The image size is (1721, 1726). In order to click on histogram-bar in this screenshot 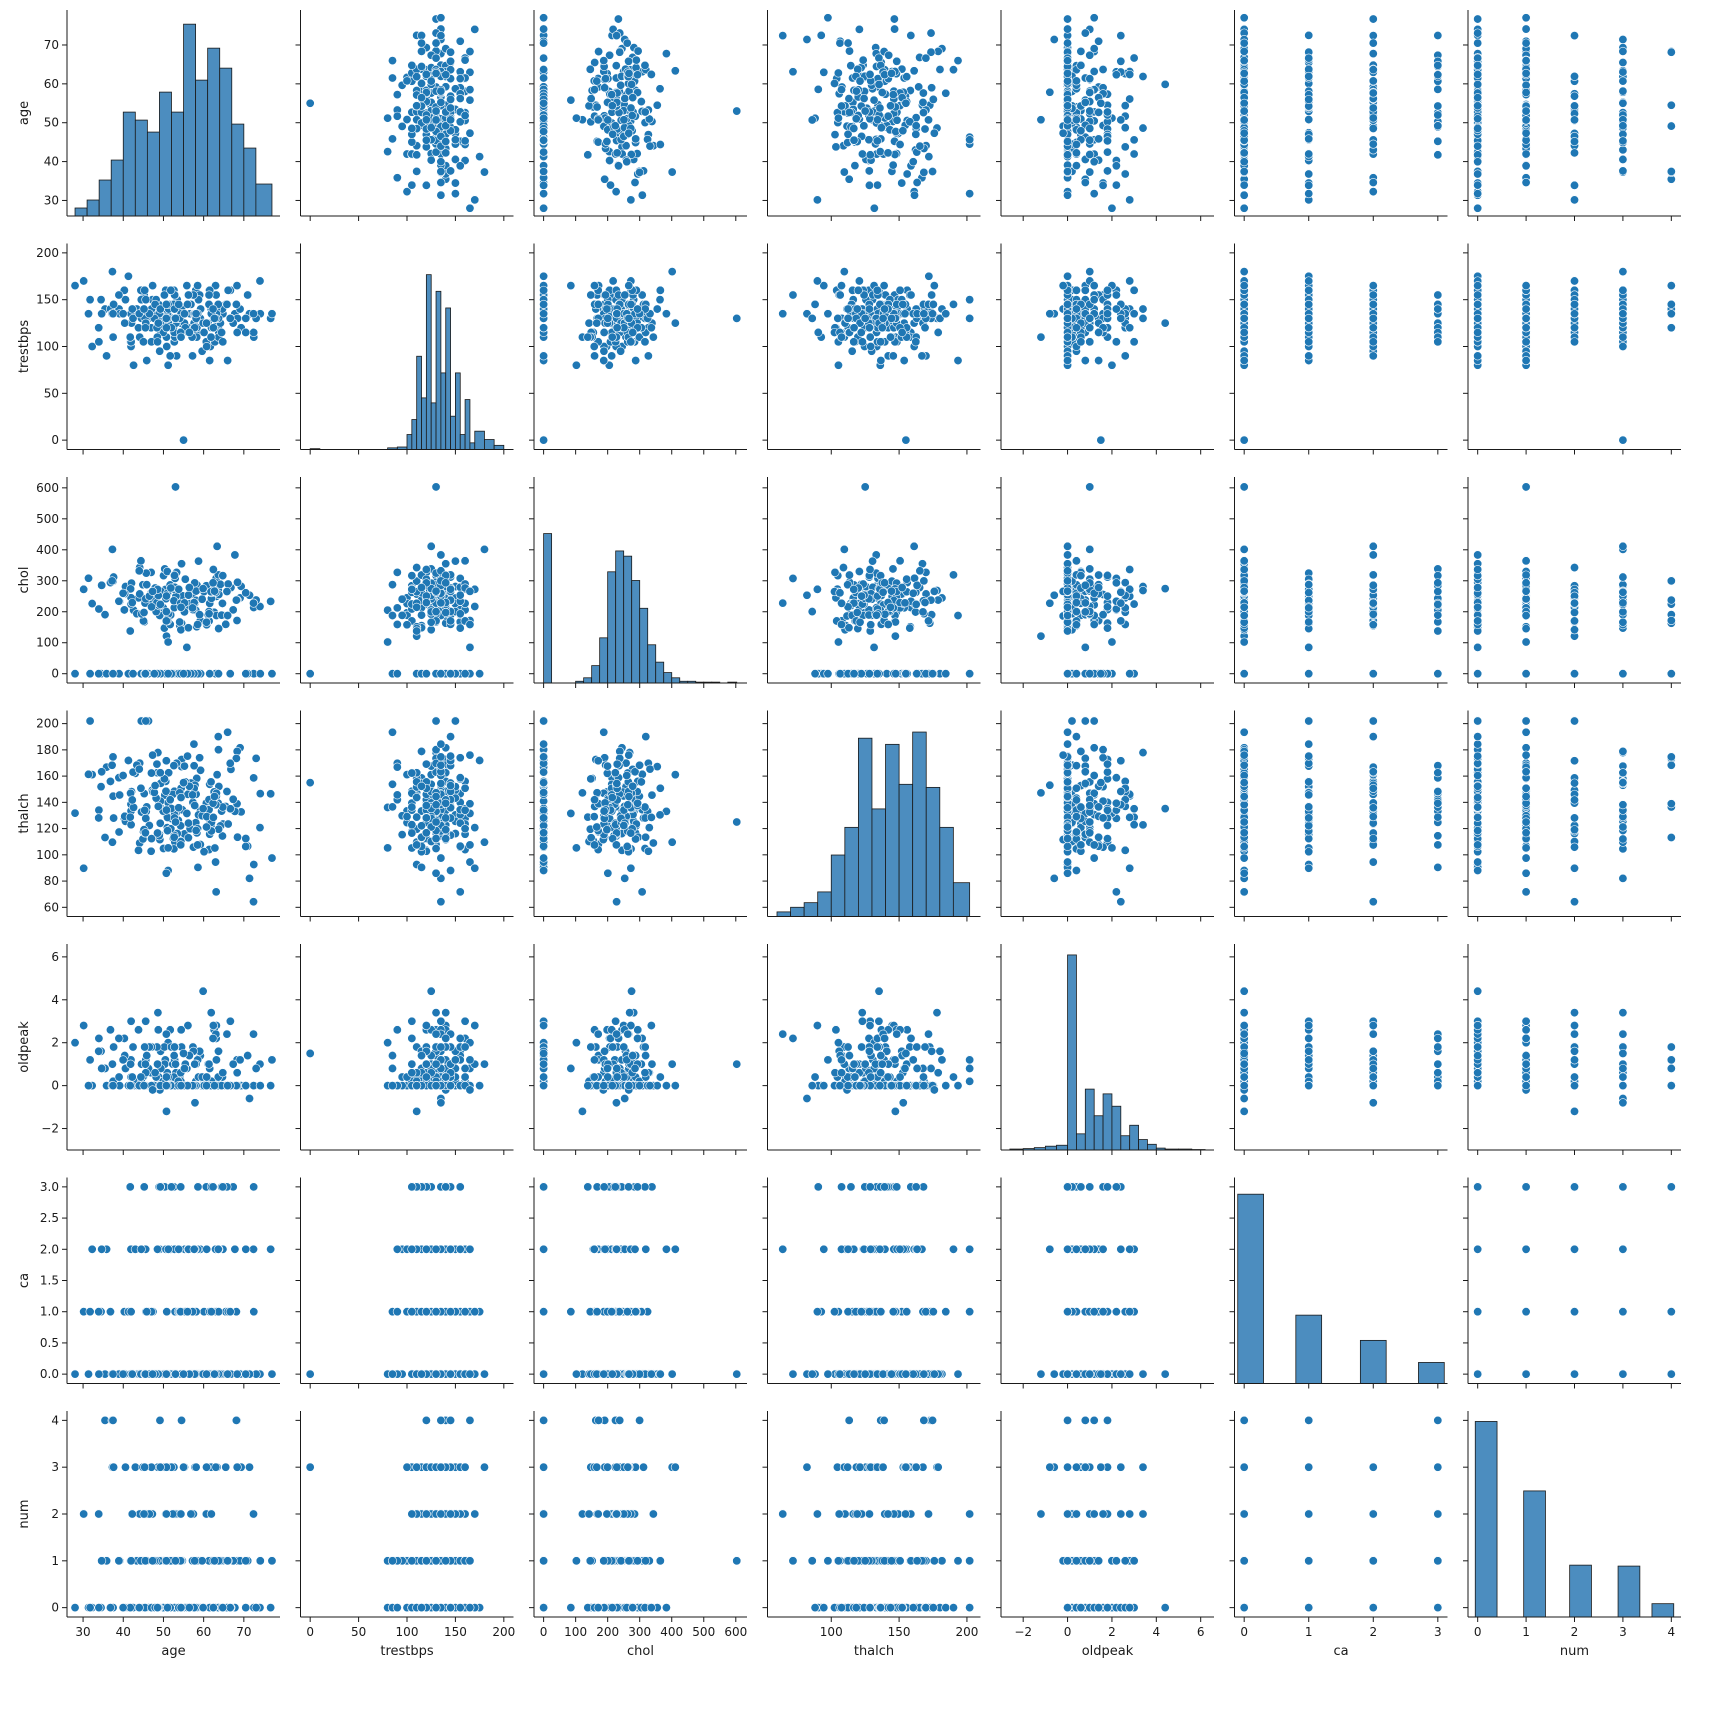, I will do `click(419, 402)`.